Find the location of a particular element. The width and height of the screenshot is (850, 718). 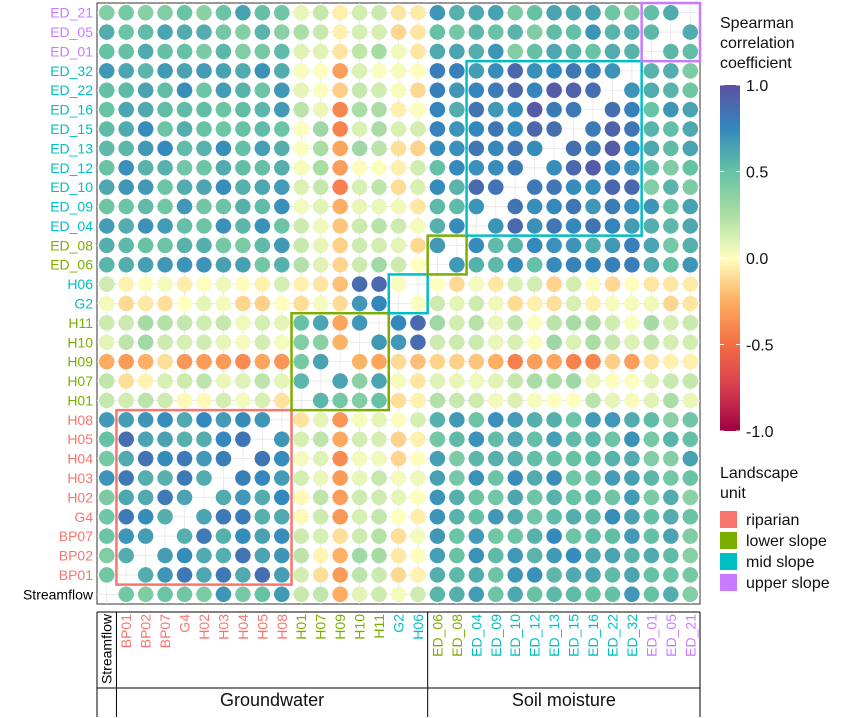

x-tick-label: H10 is located at coordinates (360, 627).